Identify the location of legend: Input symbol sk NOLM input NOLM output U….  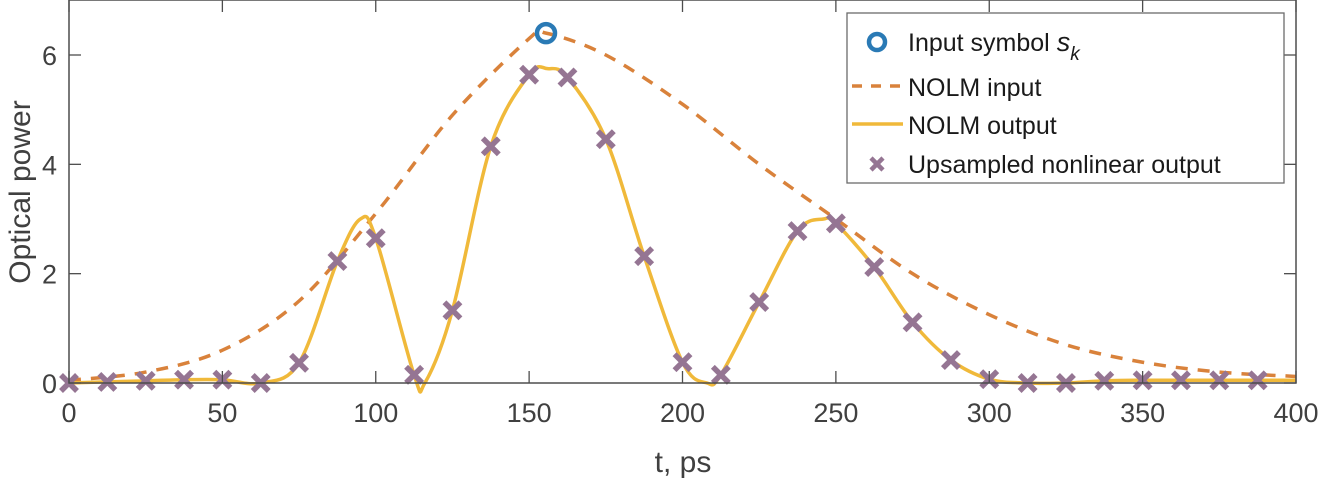
(1065, 98).